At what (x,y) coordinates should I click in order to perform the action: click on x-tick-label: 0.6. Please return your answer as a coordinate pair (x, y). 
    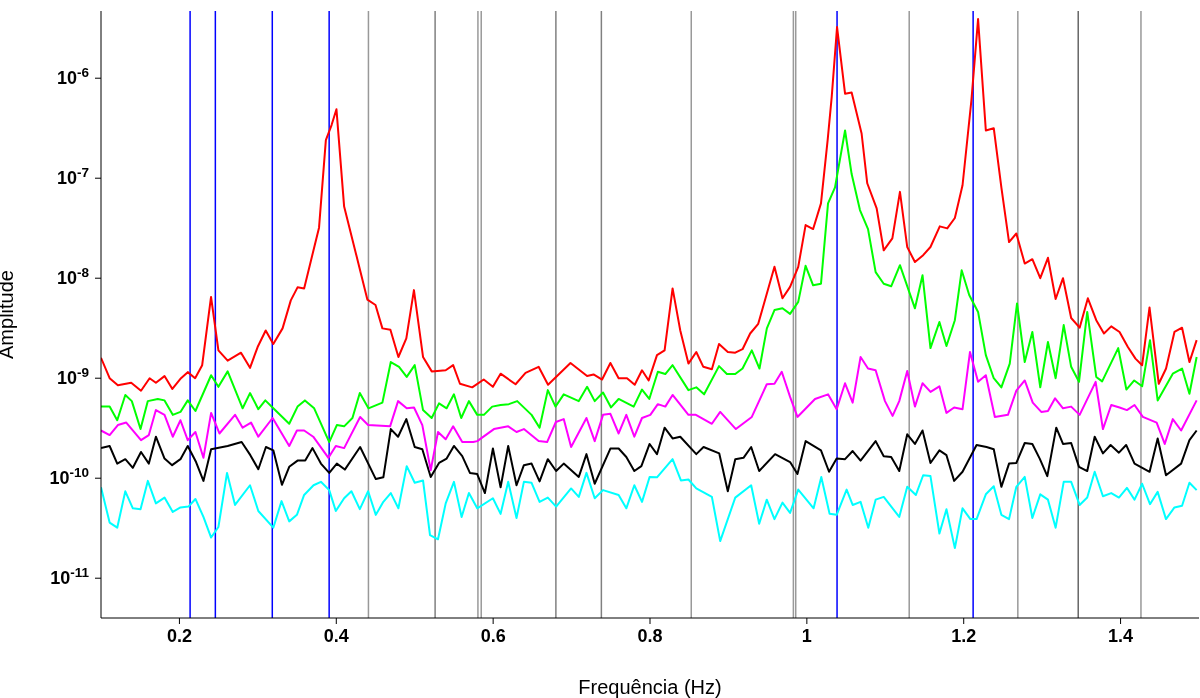
    Looking at the image, I should click on (493, 636).